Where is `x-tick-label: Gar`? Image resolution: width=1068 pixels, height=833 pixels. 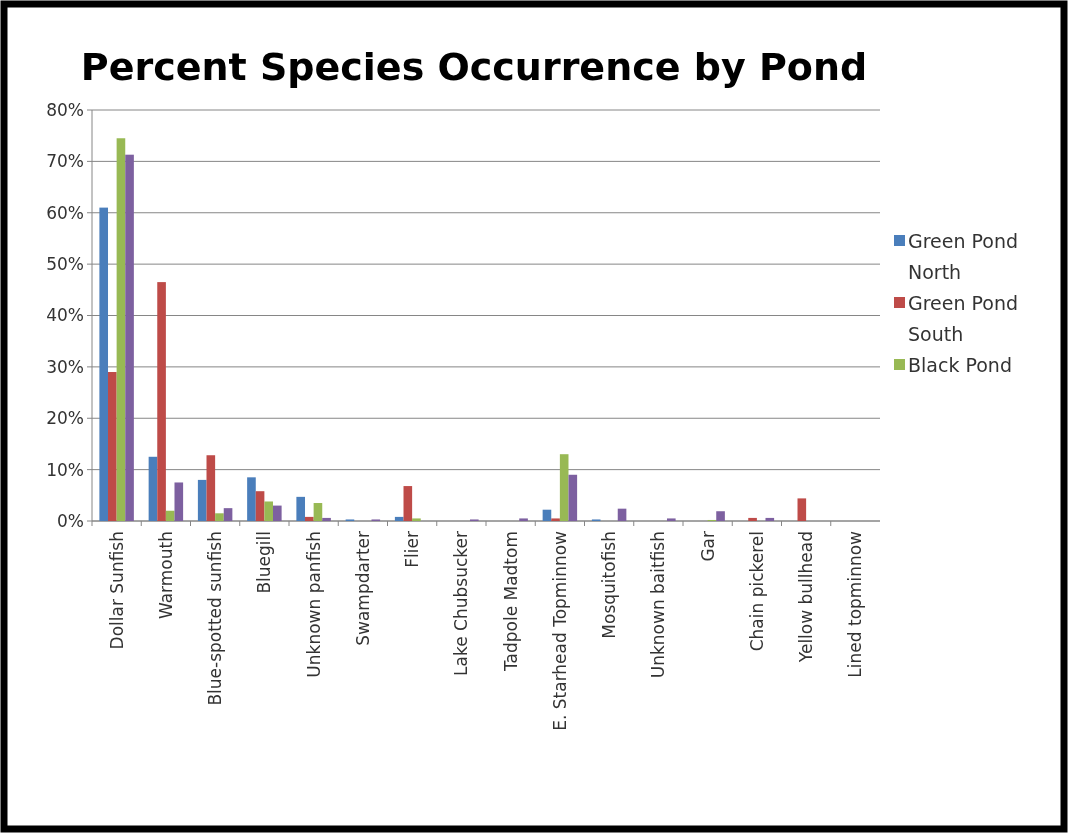
x-tick-label: Gar is located at coordinates (707, 546).